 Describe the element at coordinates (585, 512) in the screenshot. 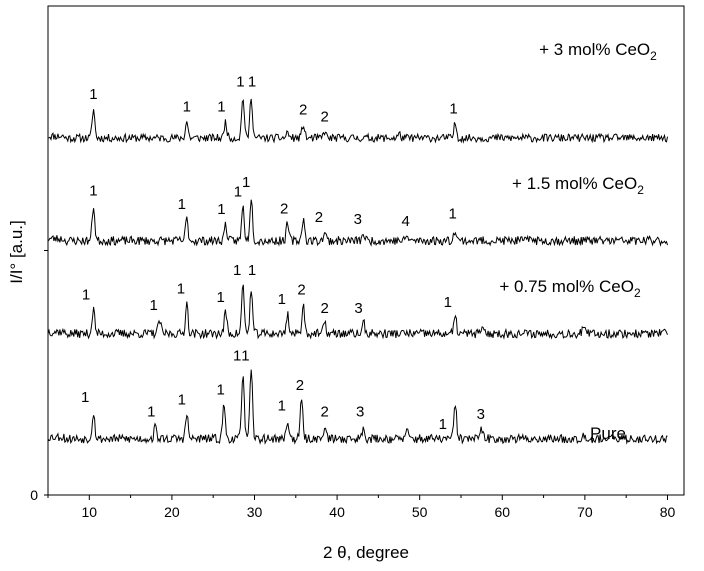

I see `x-tick-label: 70` at that location.